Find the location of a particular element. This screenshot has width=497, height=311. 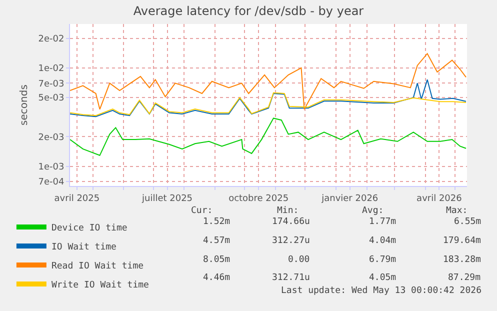

x-tick-label: juillet 2025 is located at coordinates (166, 199).